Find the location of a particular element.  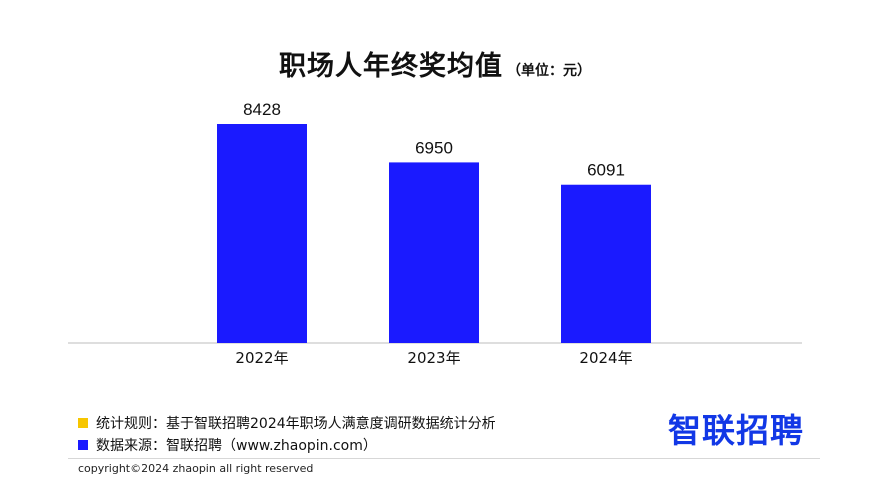

x-tick-label-0: 2022年 is located at coordinates (261, 358).